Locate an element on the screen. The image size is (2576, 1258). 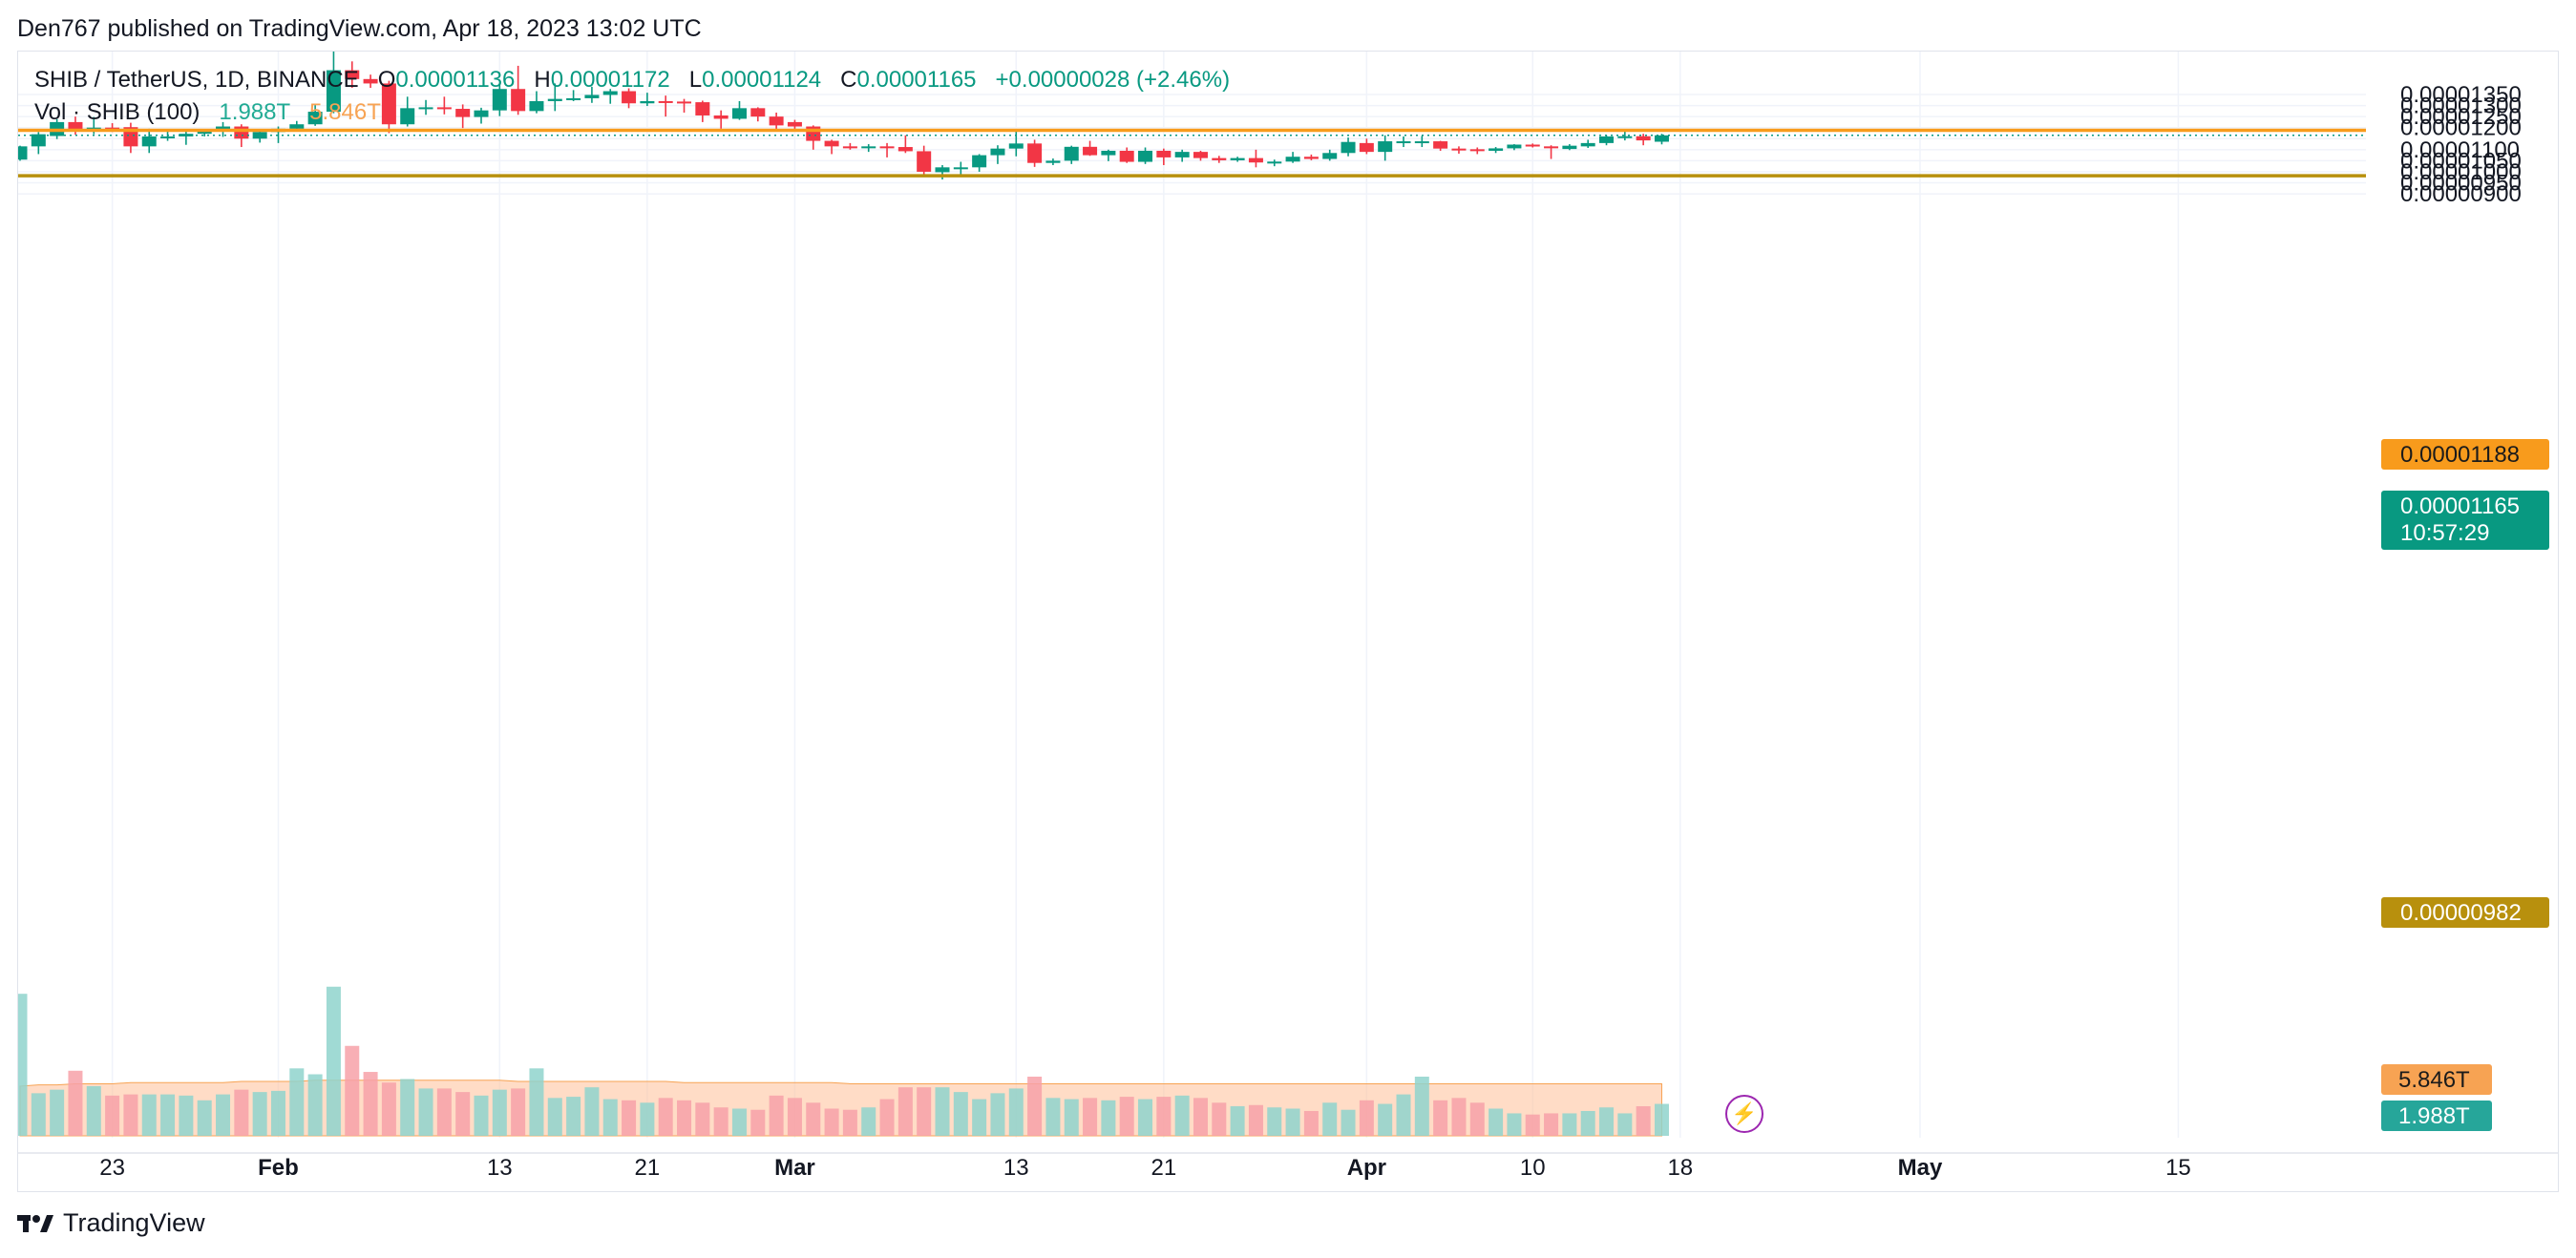
legend-open-value: 0.00001136 is located at coordinates (455, 80).